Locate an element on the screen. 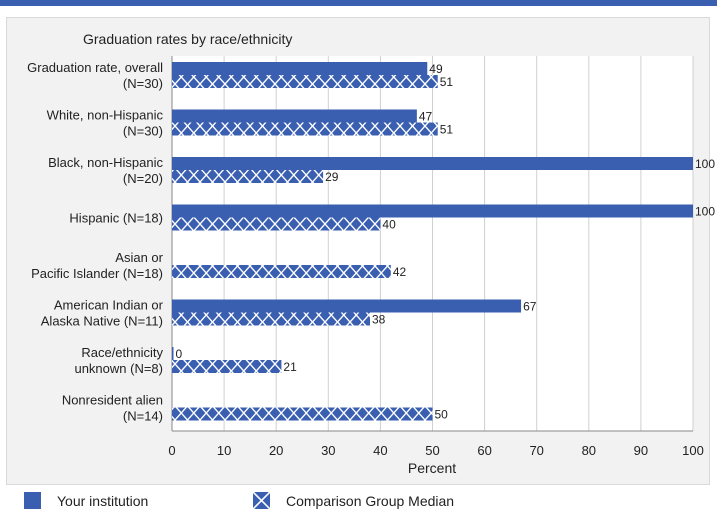 The image size is (717, 514). chart-title: Graduation rates by race/ethnicity is located at coordinates (187, 39).